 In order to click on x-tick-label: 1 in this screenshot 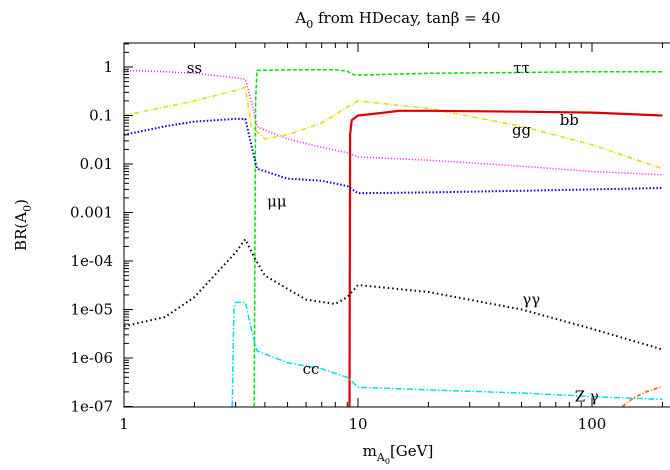, I will do `click(124, 424)`.